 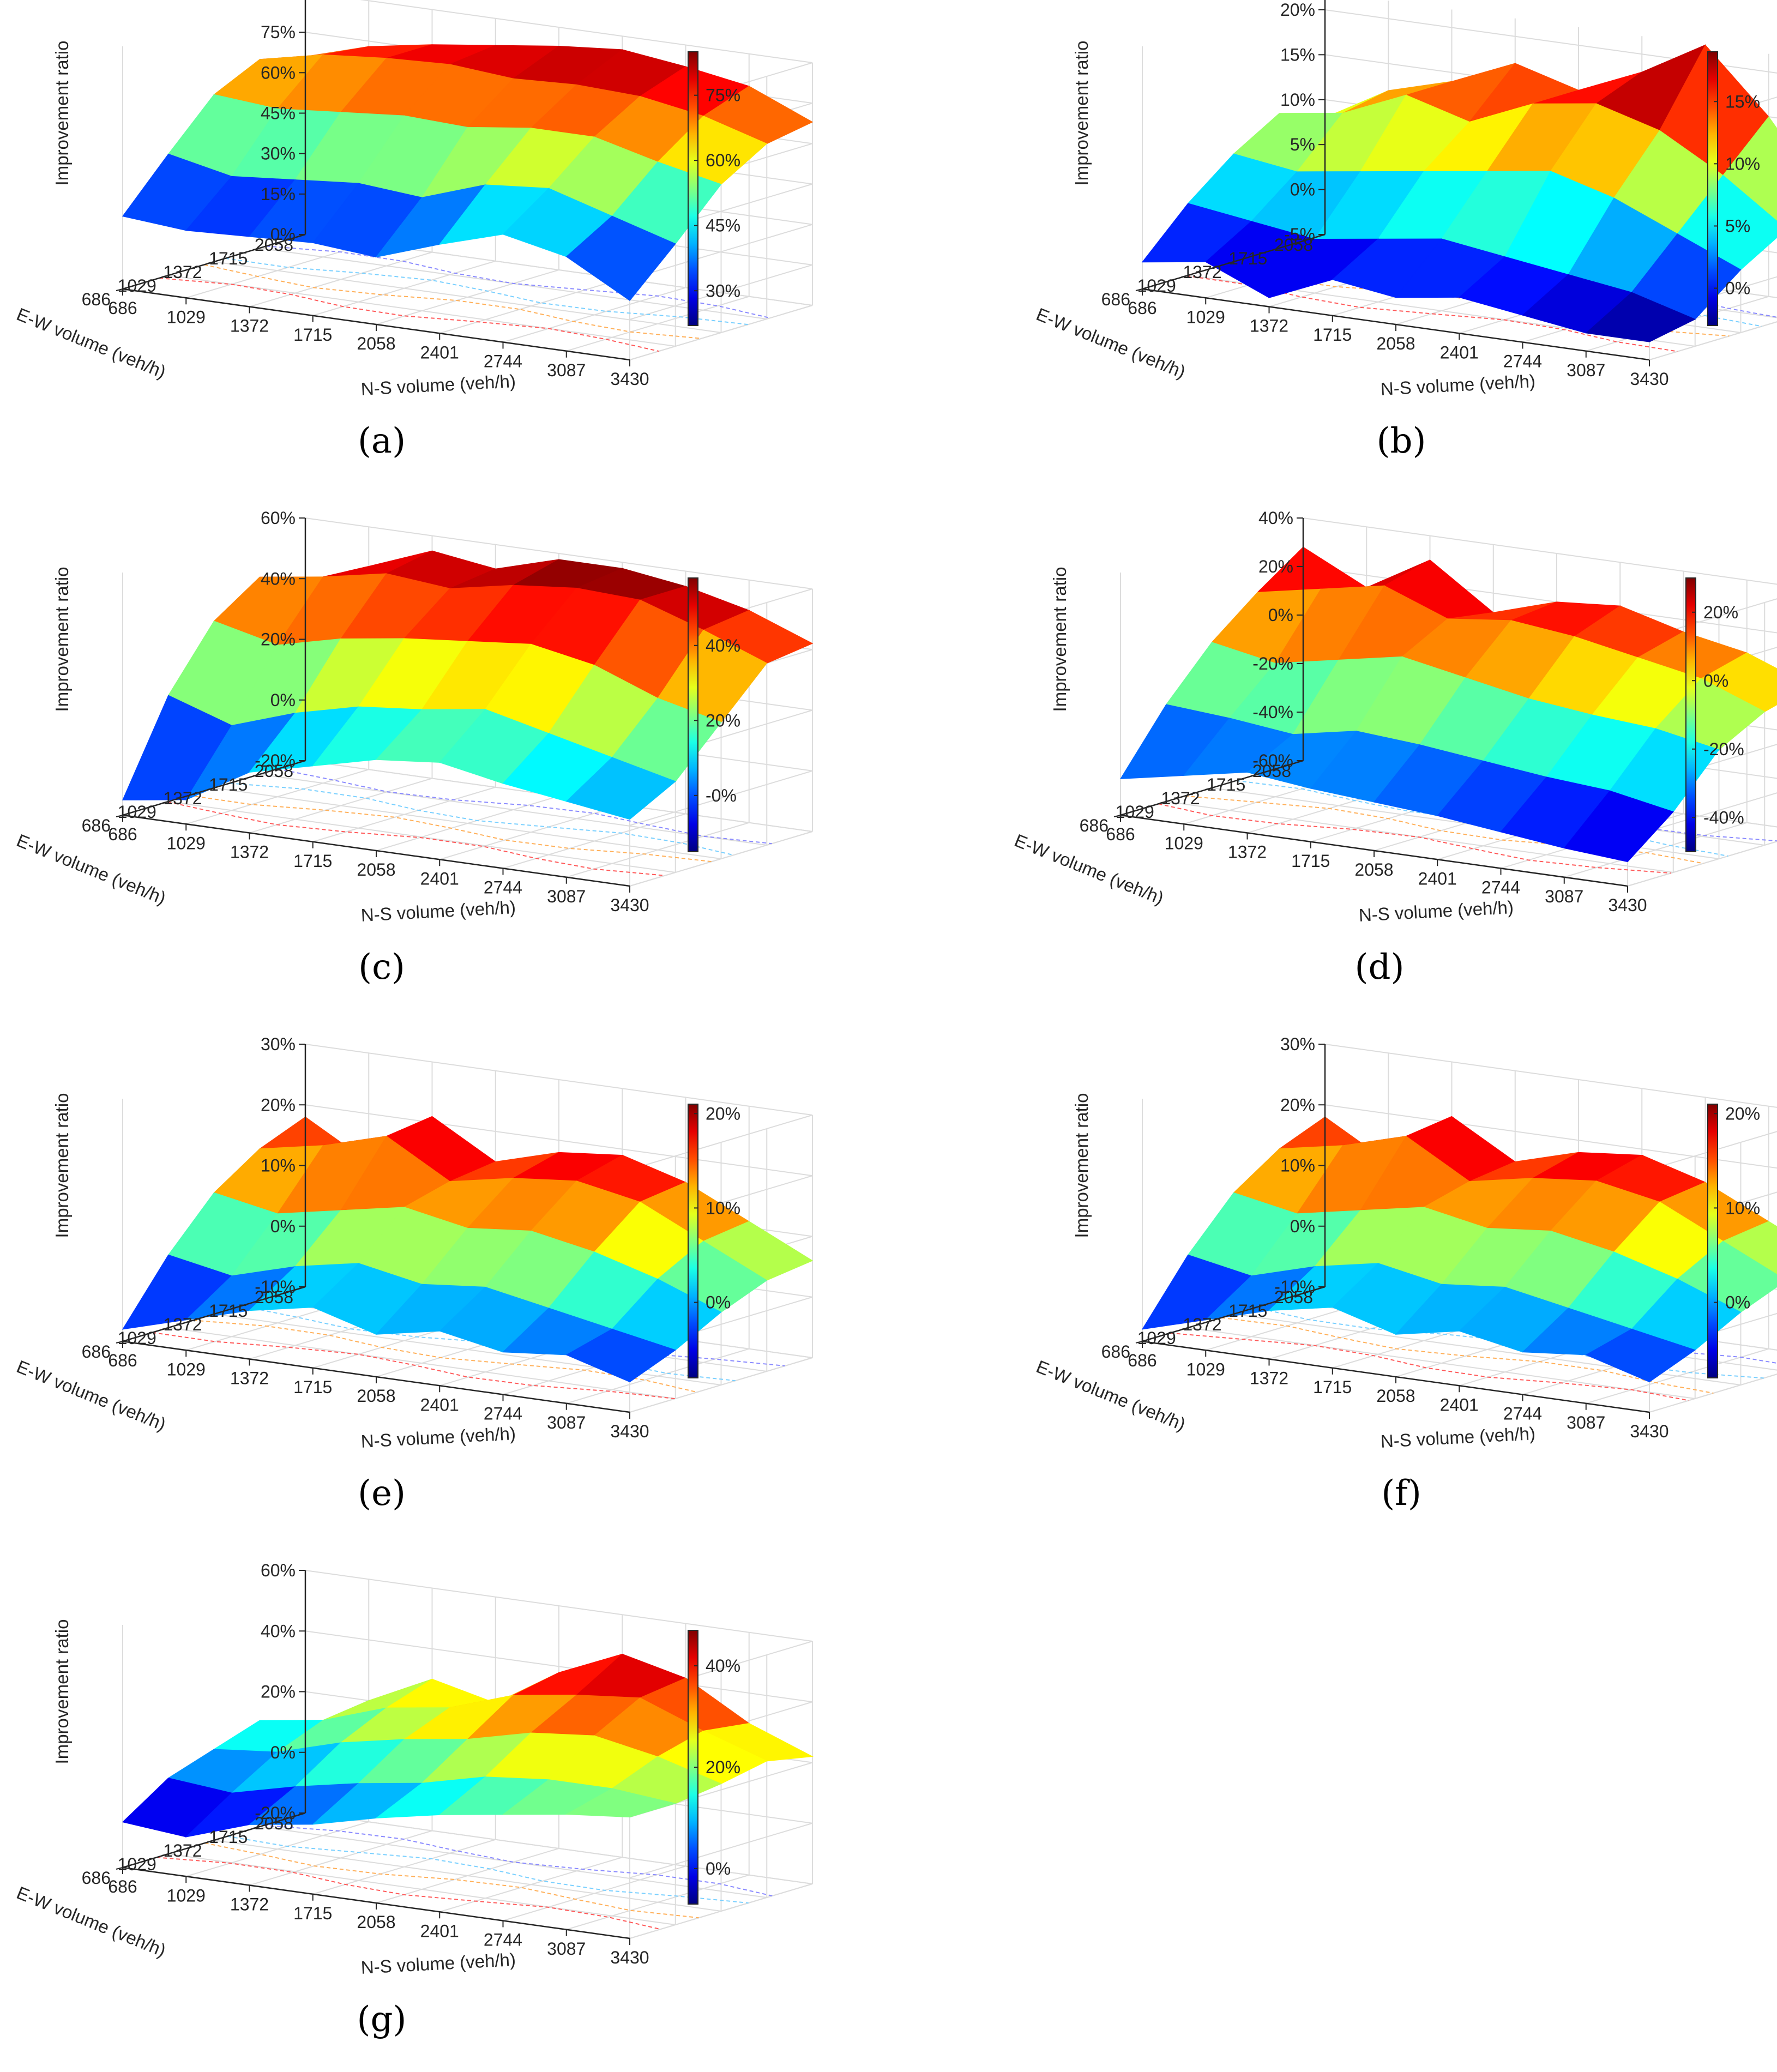 I want to click on z-tick-label: 60%, so click(x=278, y=1571).